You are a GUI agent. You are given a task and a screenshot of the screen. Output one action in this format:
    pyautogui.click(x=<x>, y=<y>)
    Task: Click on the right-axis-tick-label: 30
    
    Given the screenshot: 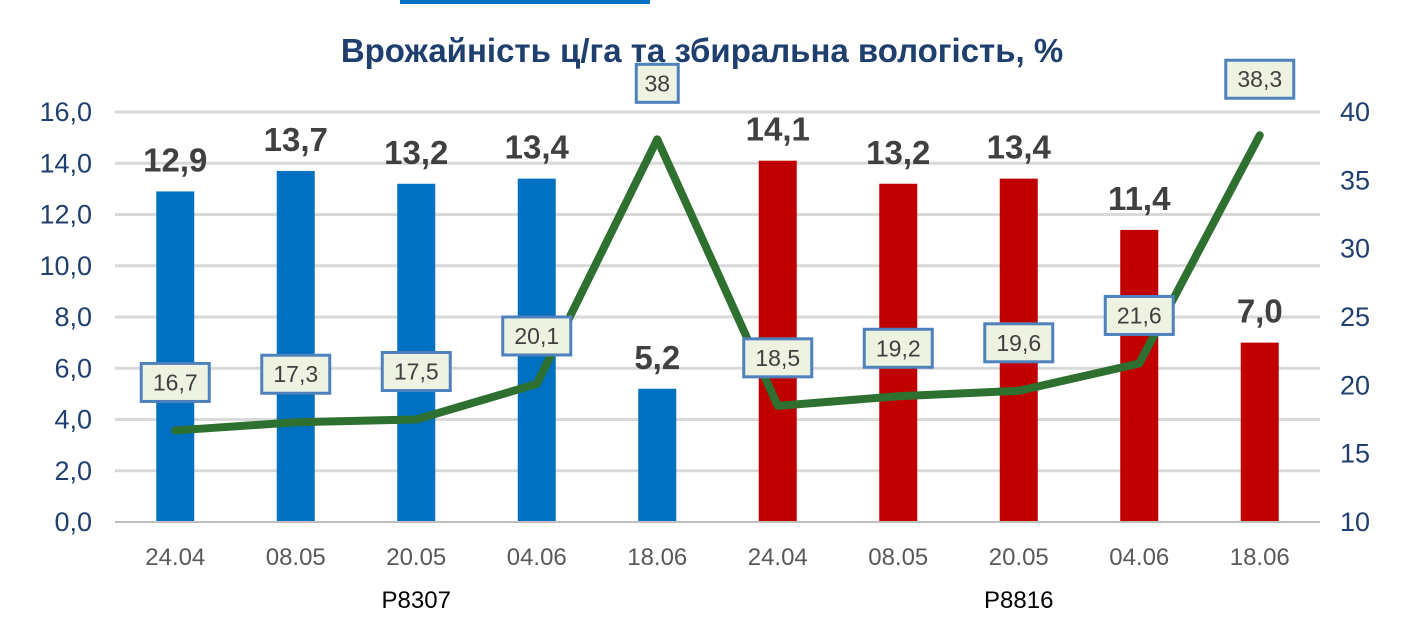 What is the action you would take?
    pyautogui.click(x=1355, y=249)
    